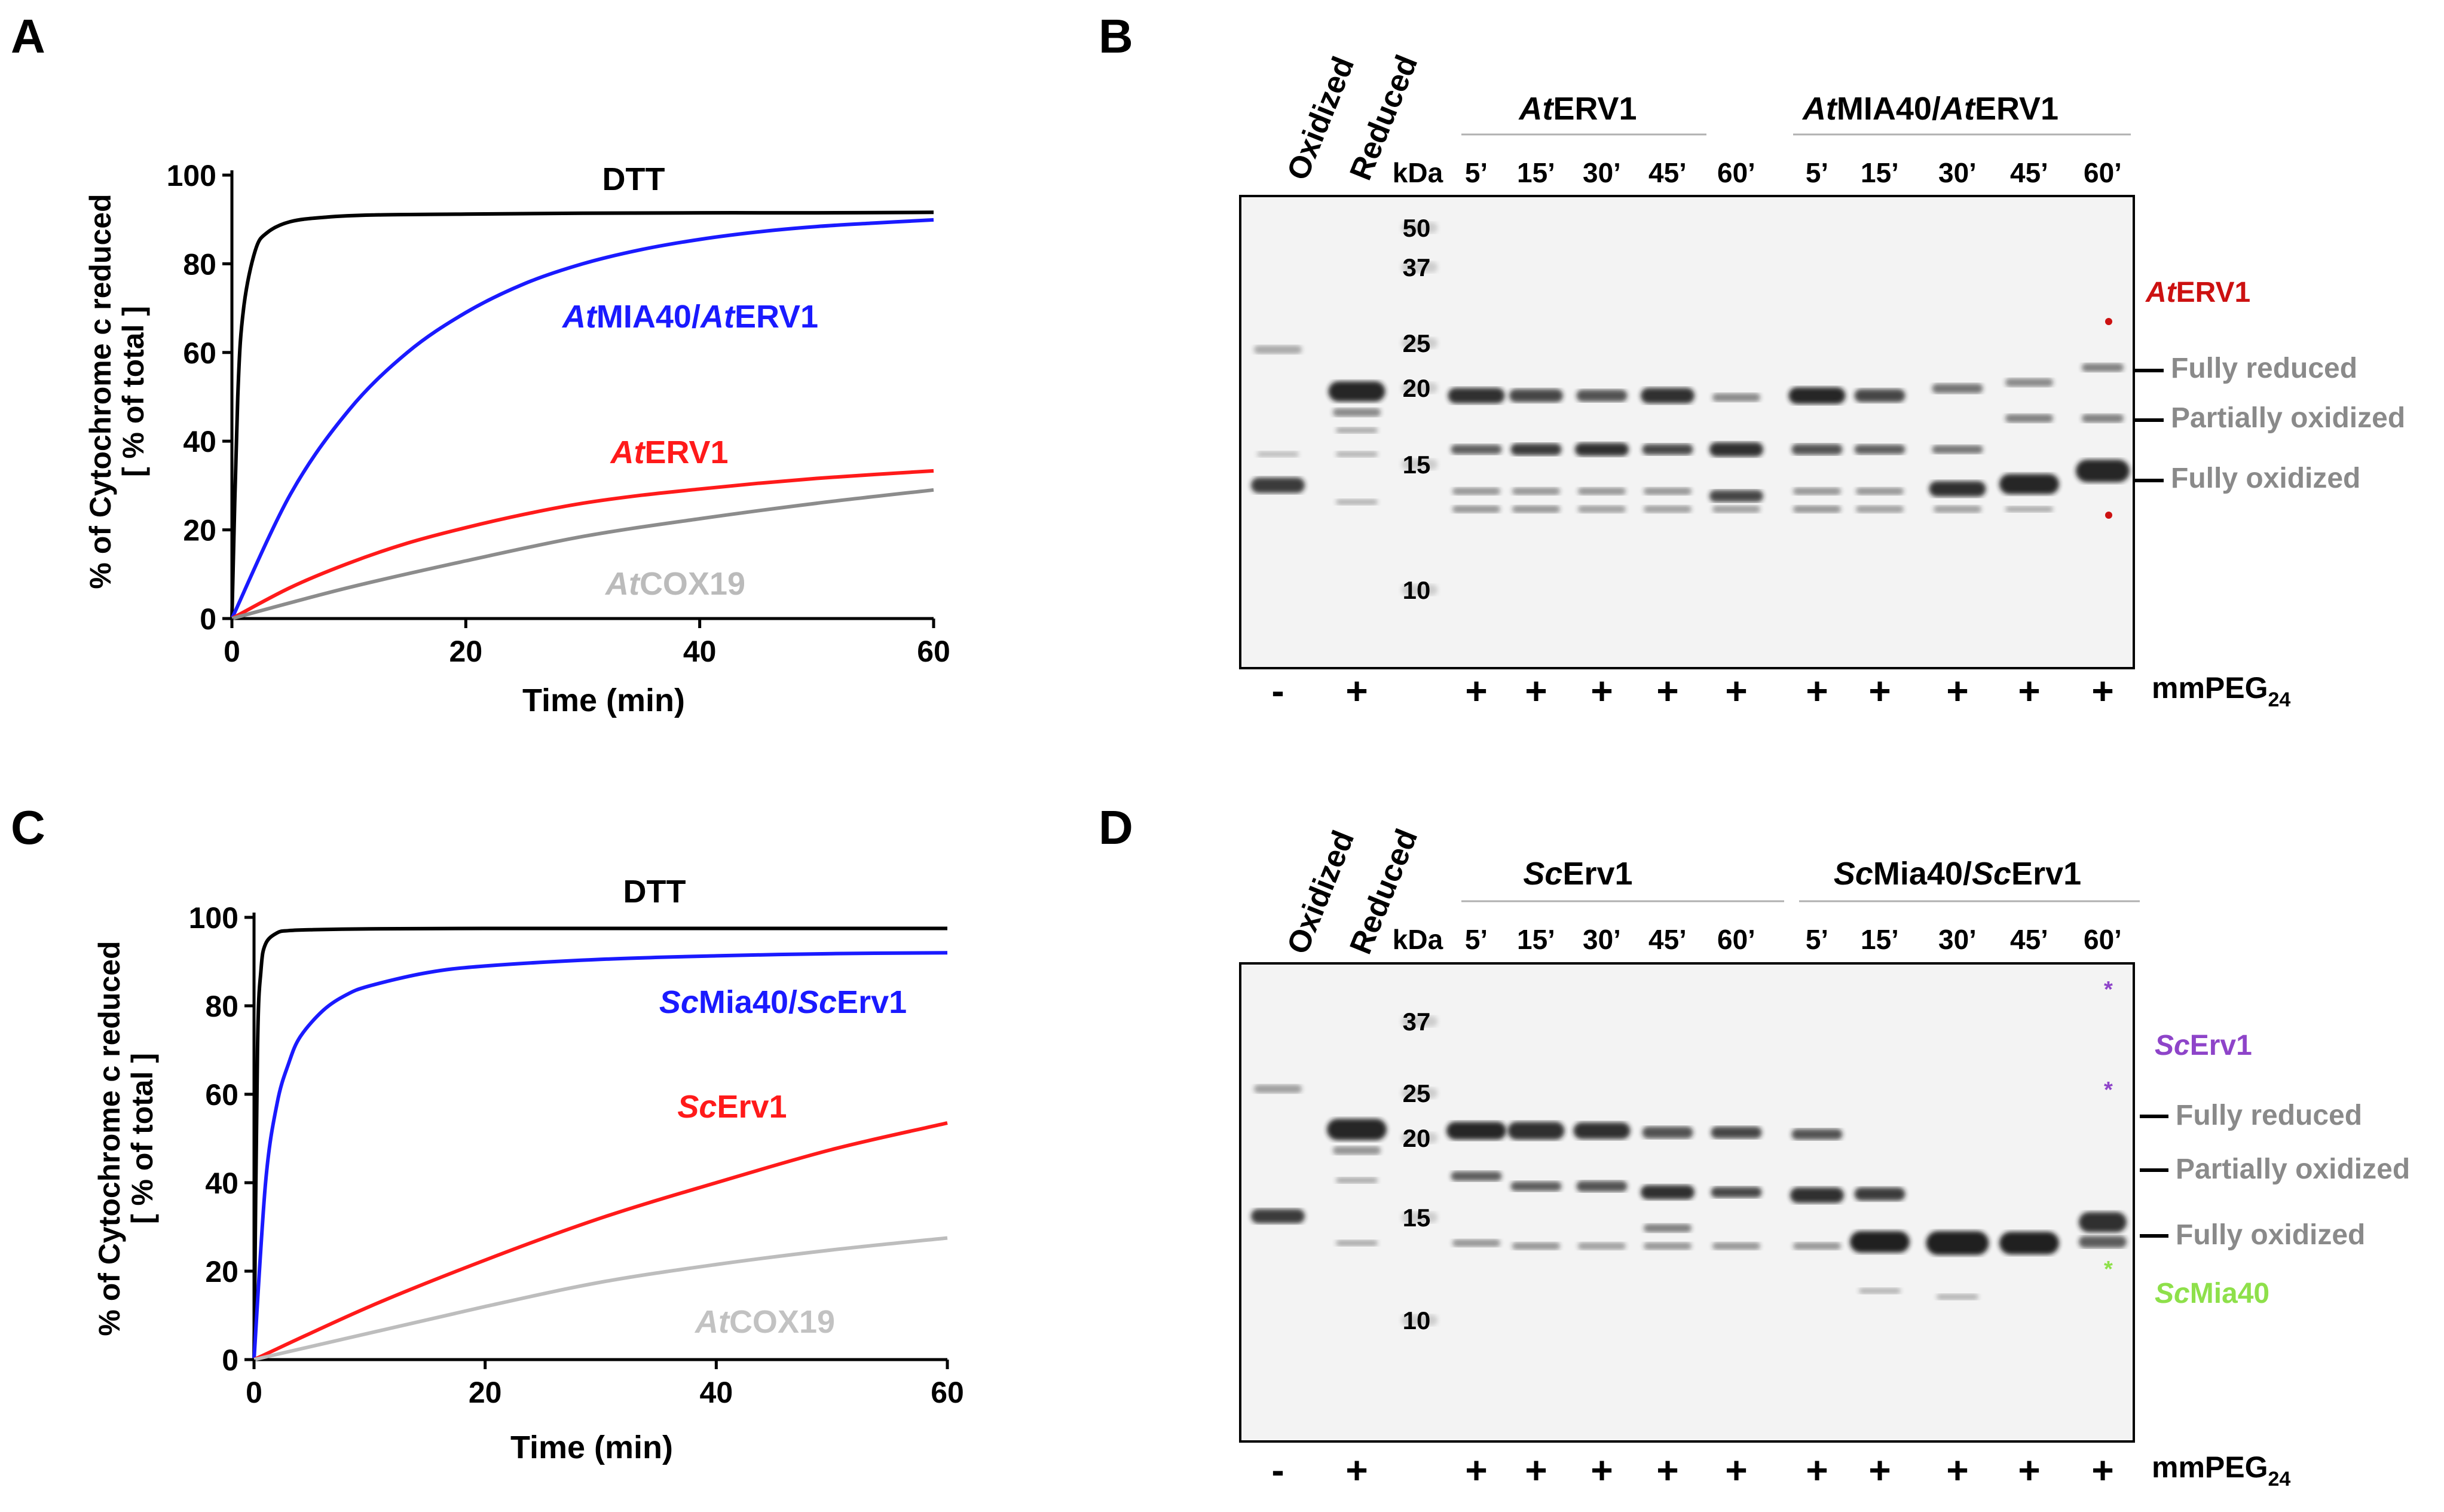 Image resolution: width=2444 pixels, height=1512 pixels. Describe the element at coordinates (1418, 939) in the screenshot. I see `gel-d-kda-label: kDa` at that location.